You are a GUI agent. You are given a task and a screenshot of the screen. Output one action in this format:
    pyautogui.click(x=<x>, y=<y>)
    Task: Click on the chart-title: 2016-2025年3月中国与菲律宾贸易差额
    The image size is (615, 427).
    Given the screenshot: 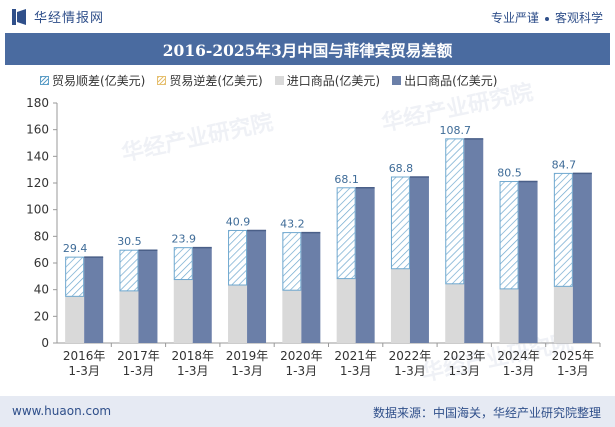 What is the action you would take?
    pyautogui.click(x=307, y=50)
    